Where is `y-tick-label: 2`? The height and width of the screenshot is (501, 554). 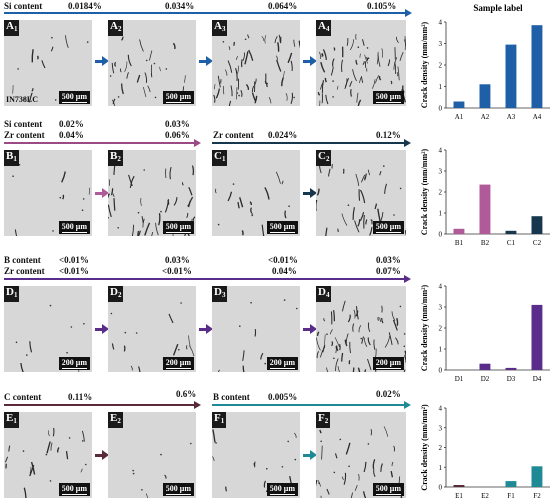 y-tick-label: 2 is located at coordinates (441, 193).